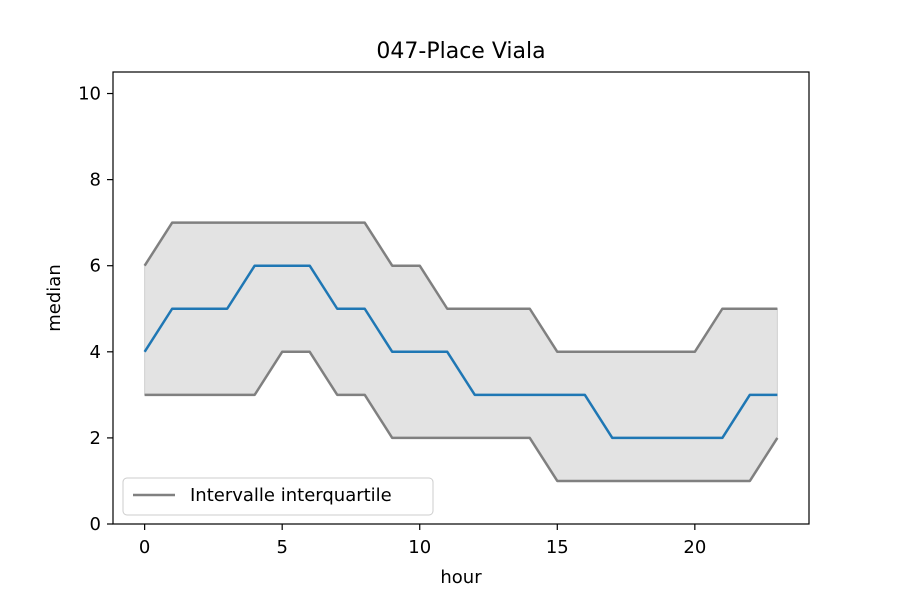 The height and width of the screenshot is (600, 900). I want to click on y-tick-label: 4, so click(95, 352).